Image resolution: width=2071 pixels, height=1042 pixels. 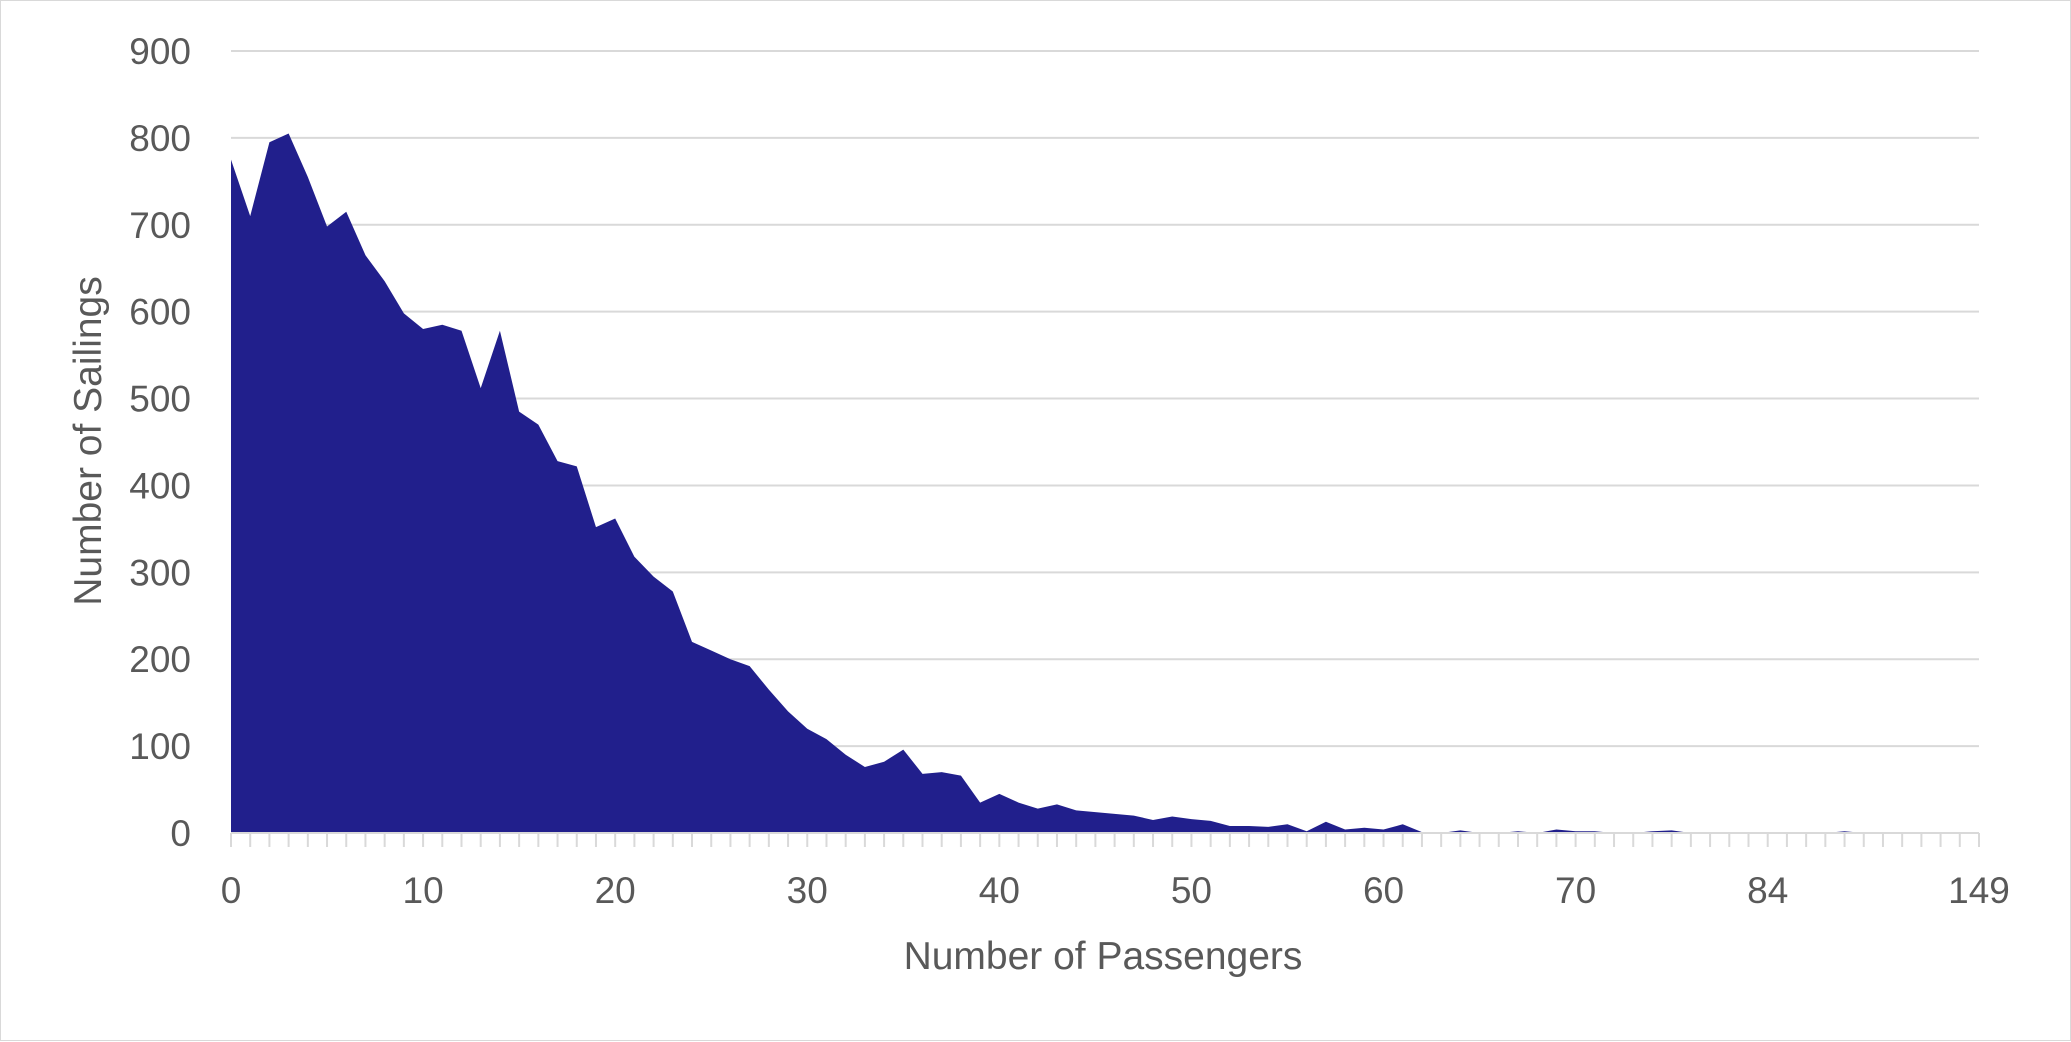 What do you see at coordinates (1105, 839) in the screenshot?
I see `x-axis` at bounding box center [1105, 839].